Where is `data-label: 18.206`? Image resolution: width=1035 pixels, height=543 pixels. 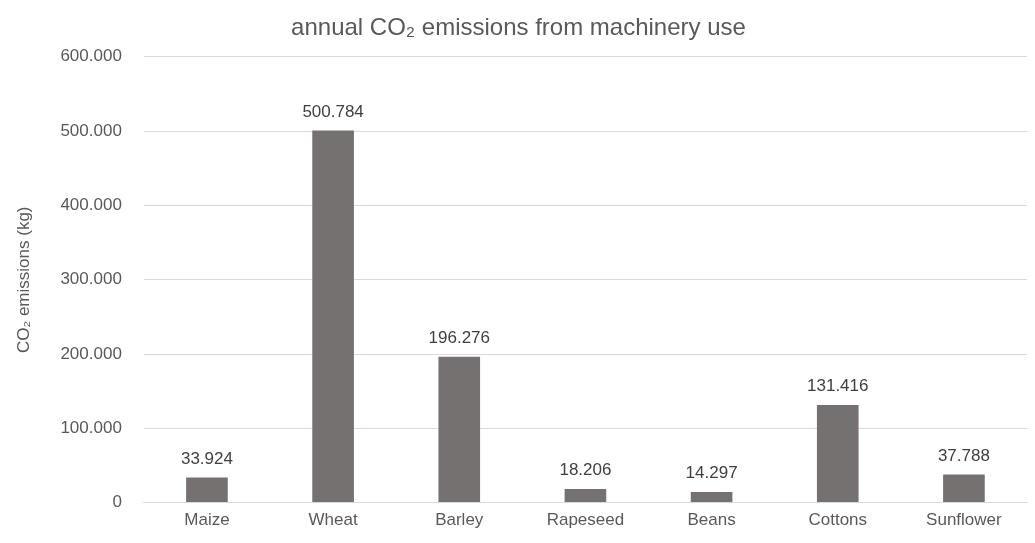
data-label: 18.206 is located at coordinates (585, 470).